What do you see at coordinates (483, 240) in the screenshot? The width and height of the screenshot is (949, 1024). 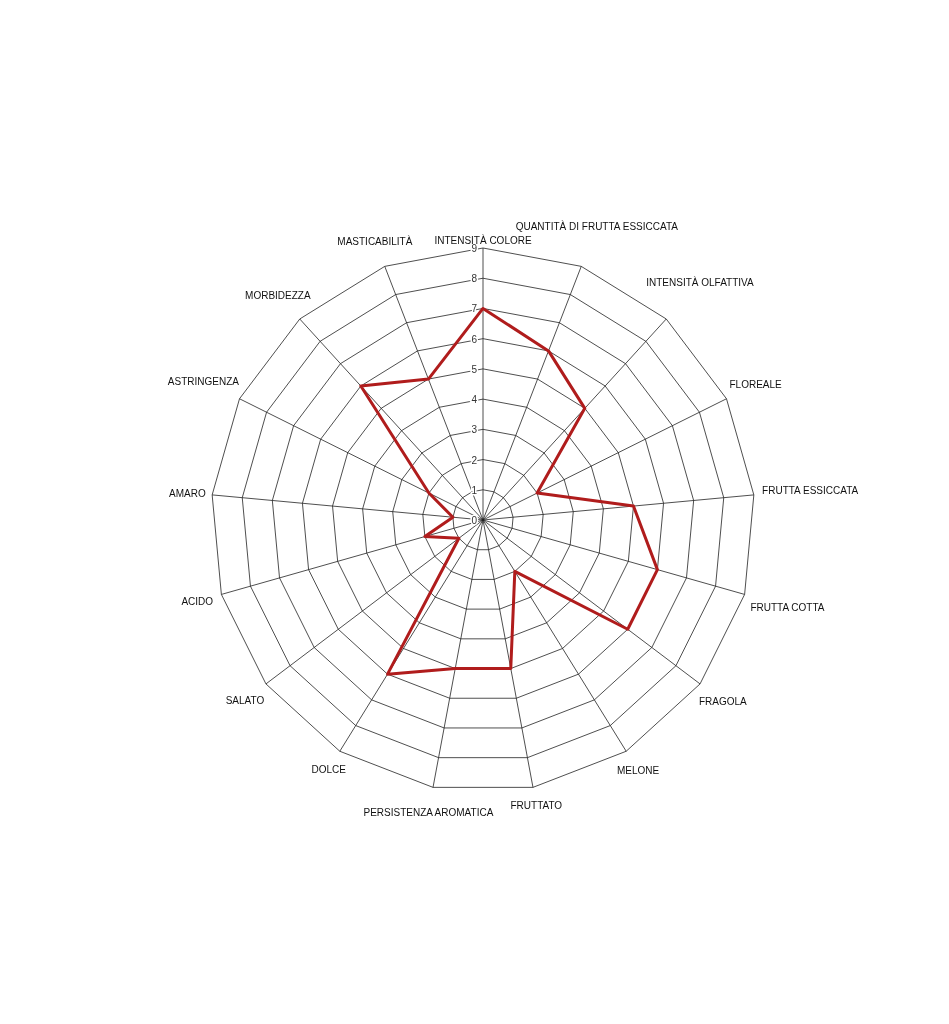 I see `spoke-label: INTENSITÀ COLORE` at bounding box center [483, 240].